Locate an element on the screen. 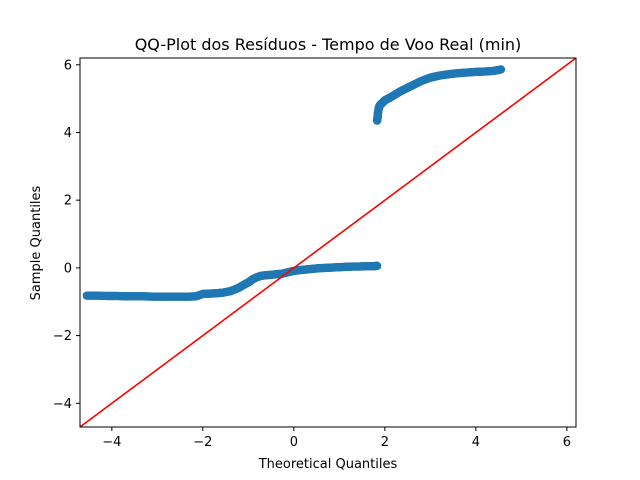 The width and height of the screenshot is (640, 480). y-tick-label: 0 is located at coordinates (68, 268).